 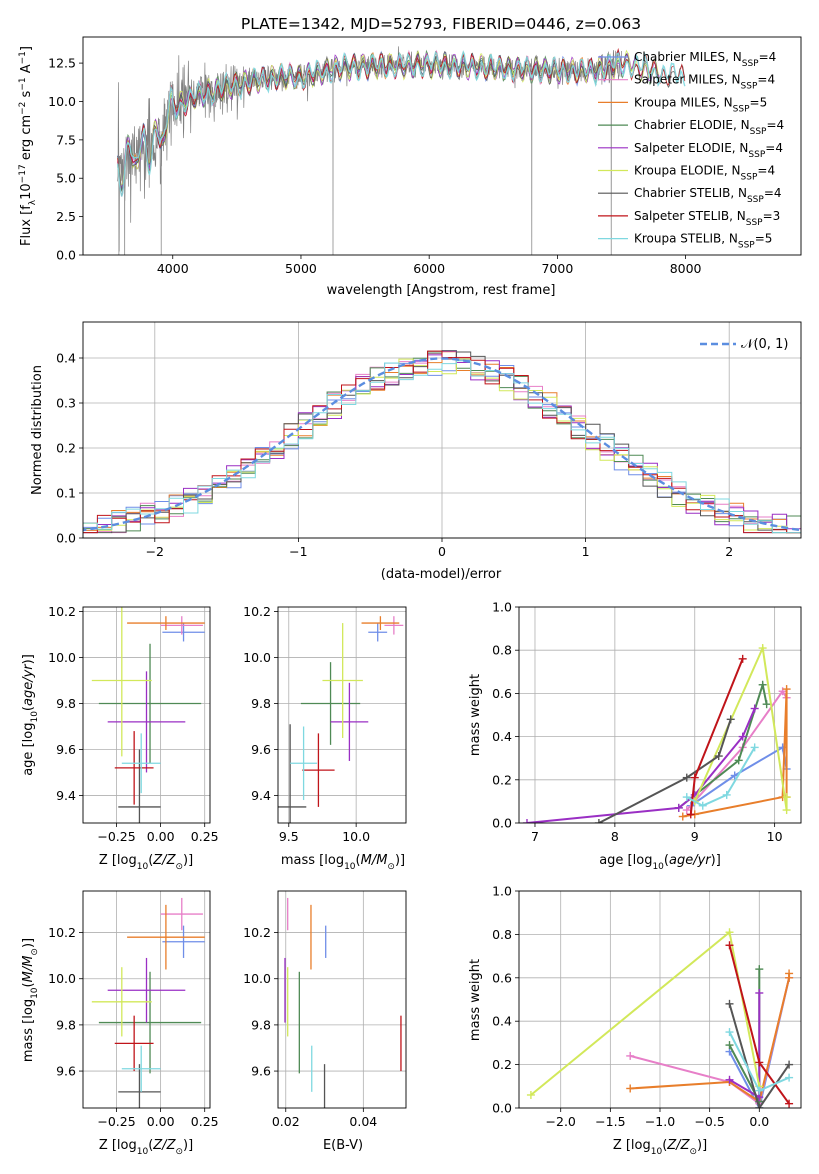 I want to click on x-tick-label: 5000, so click(x=301, y=268).